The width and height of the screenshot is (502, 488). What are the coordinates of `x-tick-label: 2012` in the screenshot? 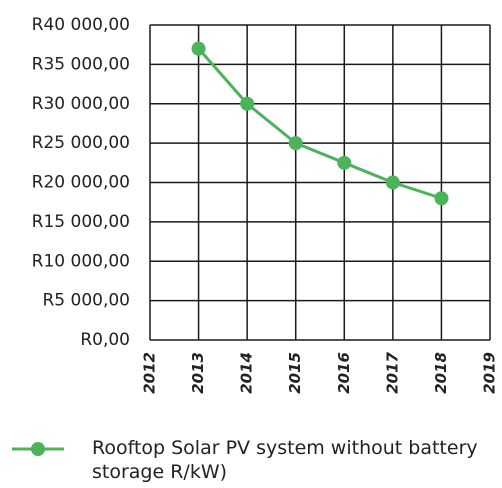 It's located at (150, 373).